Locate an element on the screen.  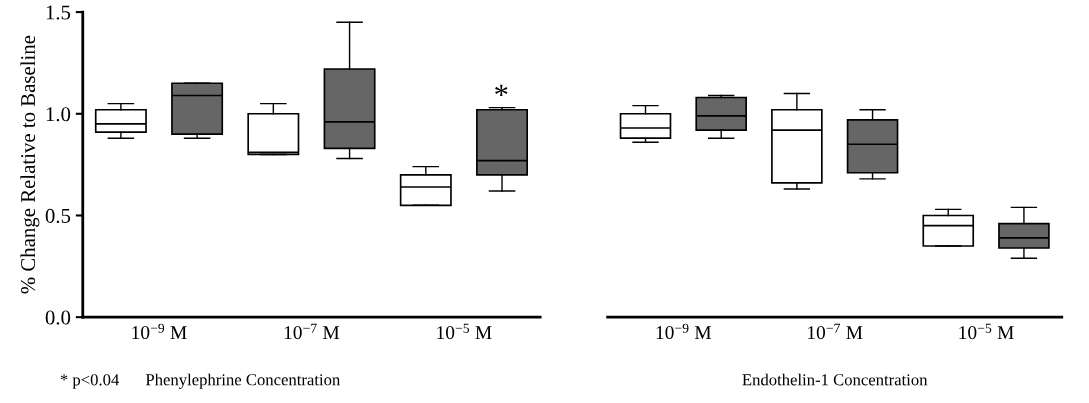
annotation: * is located at coordinates (501, 90).